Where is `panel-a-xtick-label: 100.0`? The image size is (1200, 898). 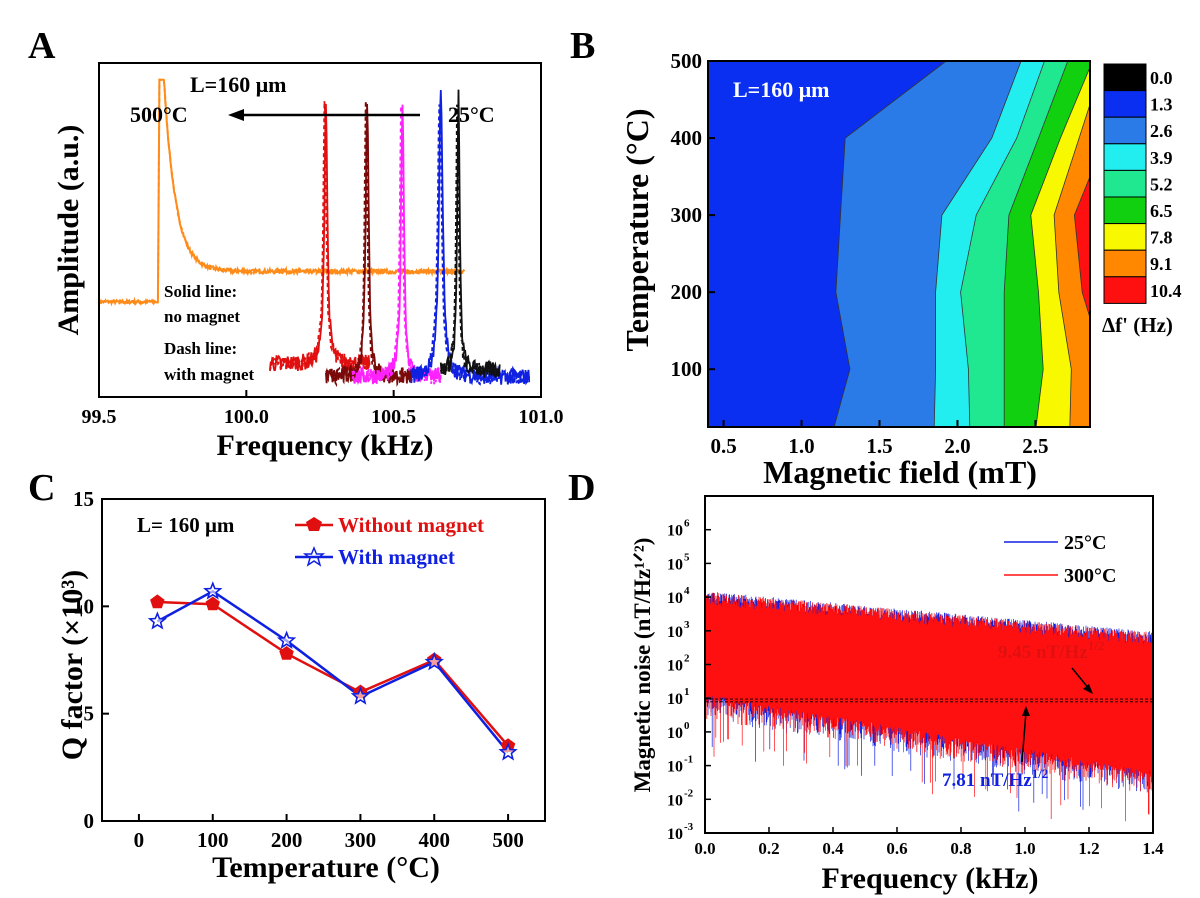 panel-a-xtick-label: 100.0 is located at coordinates (246, 417).